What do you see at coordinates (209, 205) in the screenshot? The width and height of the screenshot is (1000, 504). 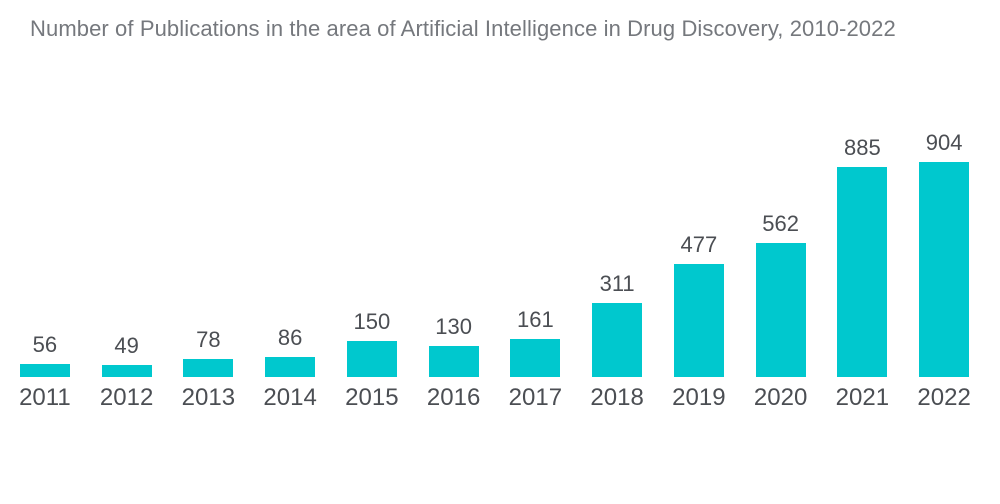 I see `bar-column: 78 2013` at bounding box center [209, 205].